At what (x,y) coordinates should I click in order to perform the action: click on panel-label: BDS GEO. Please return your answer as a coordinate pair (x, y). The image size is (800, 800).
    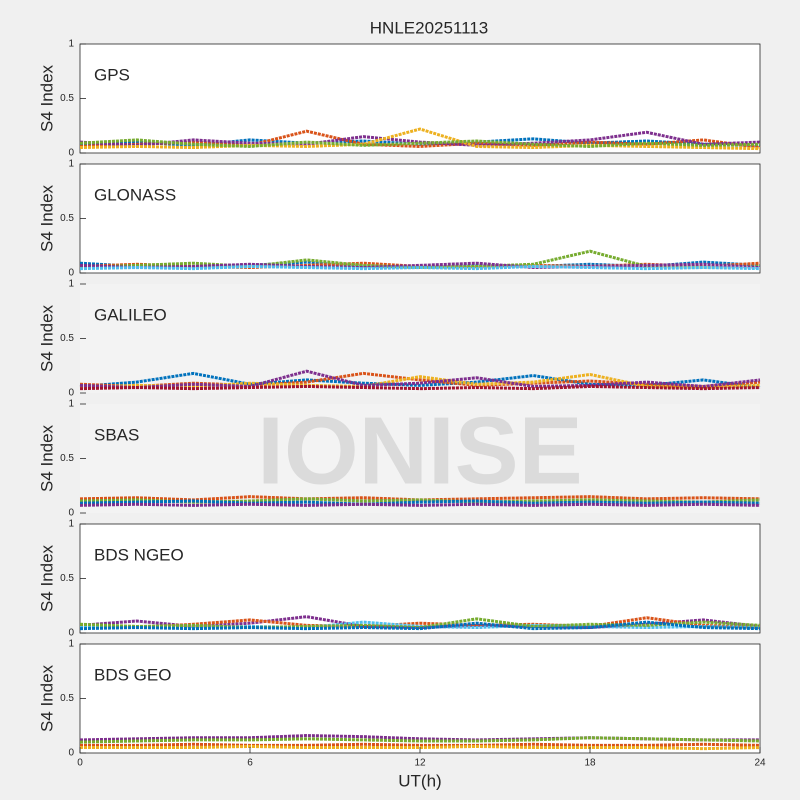
    Looking at the image, I should click on (132, 674).